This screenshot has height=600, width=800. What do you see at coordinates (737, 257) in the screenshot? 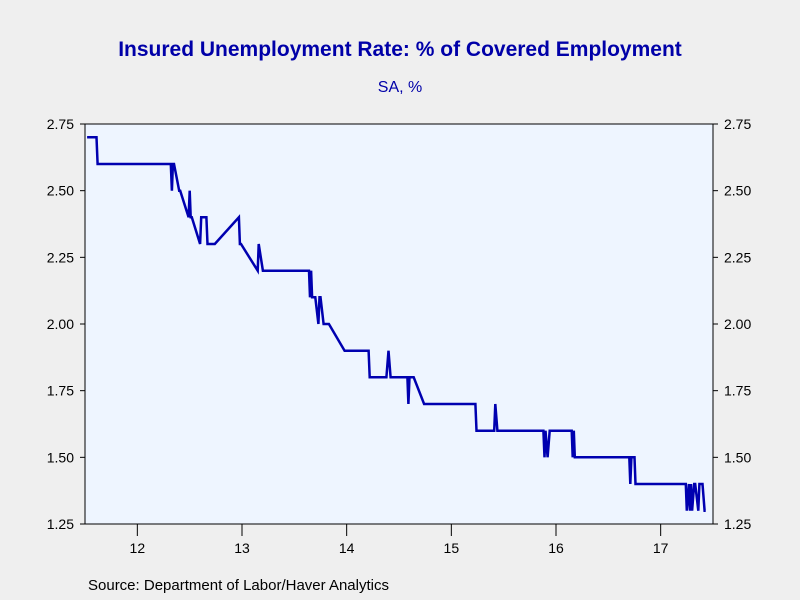
I see `y-tick-label-right: 2.25` at bounding box center [737, 257].